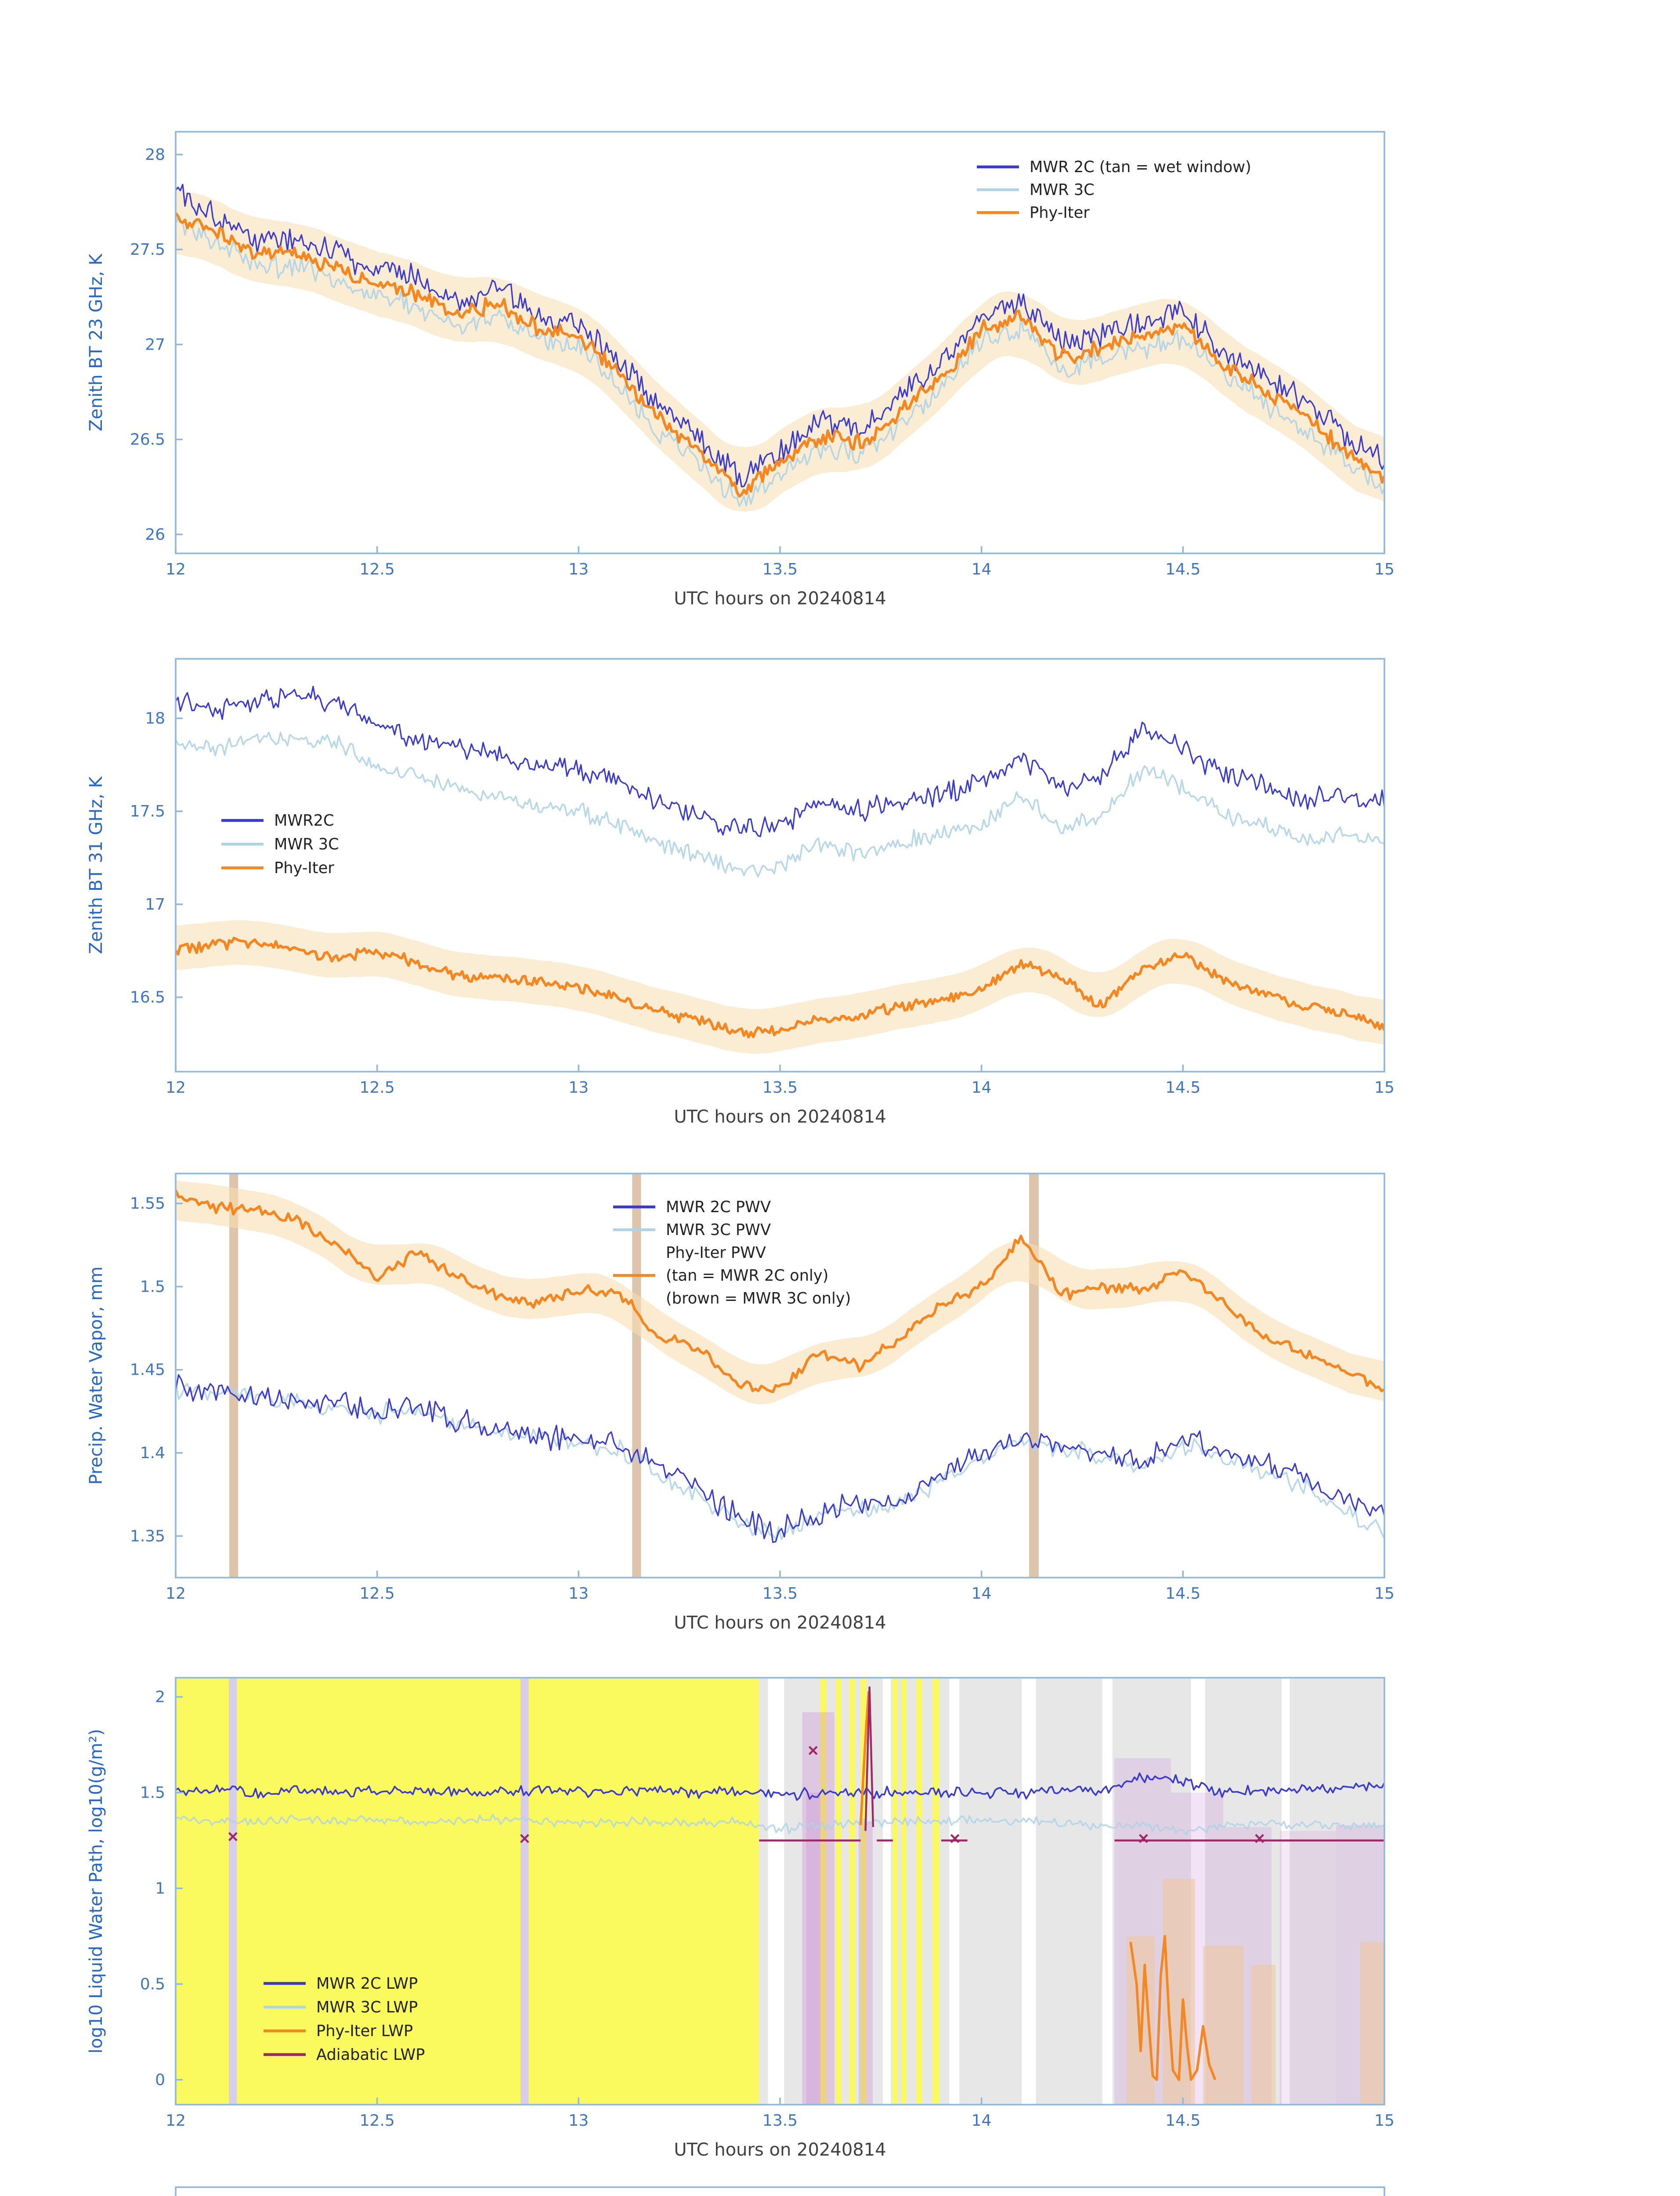  What do you see at coordinates (468, 1891) in the screenshot?
I see `wet-window-region` at bounding box center [468, 1891].